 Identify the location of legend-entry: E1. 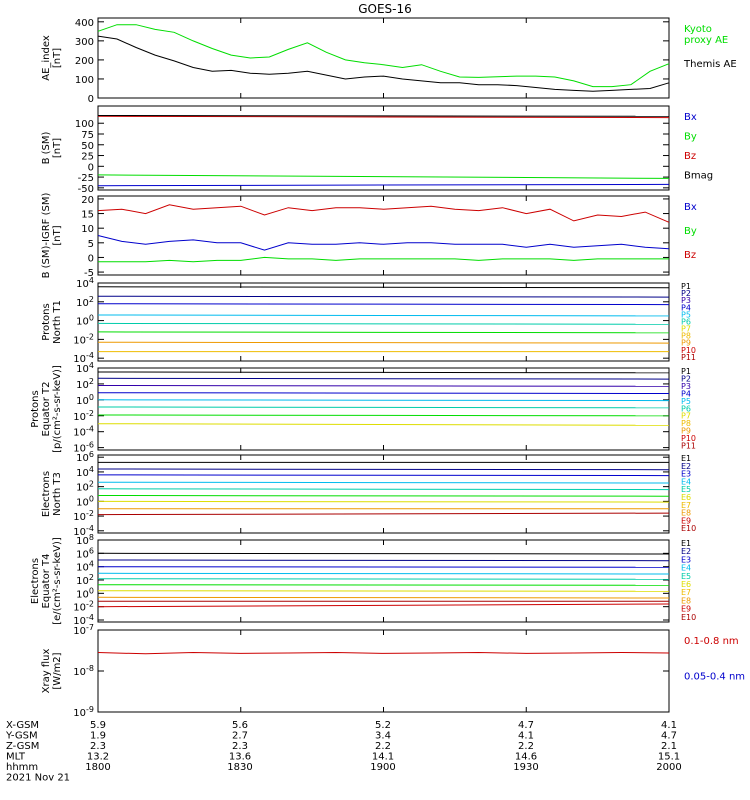
(686, 458).